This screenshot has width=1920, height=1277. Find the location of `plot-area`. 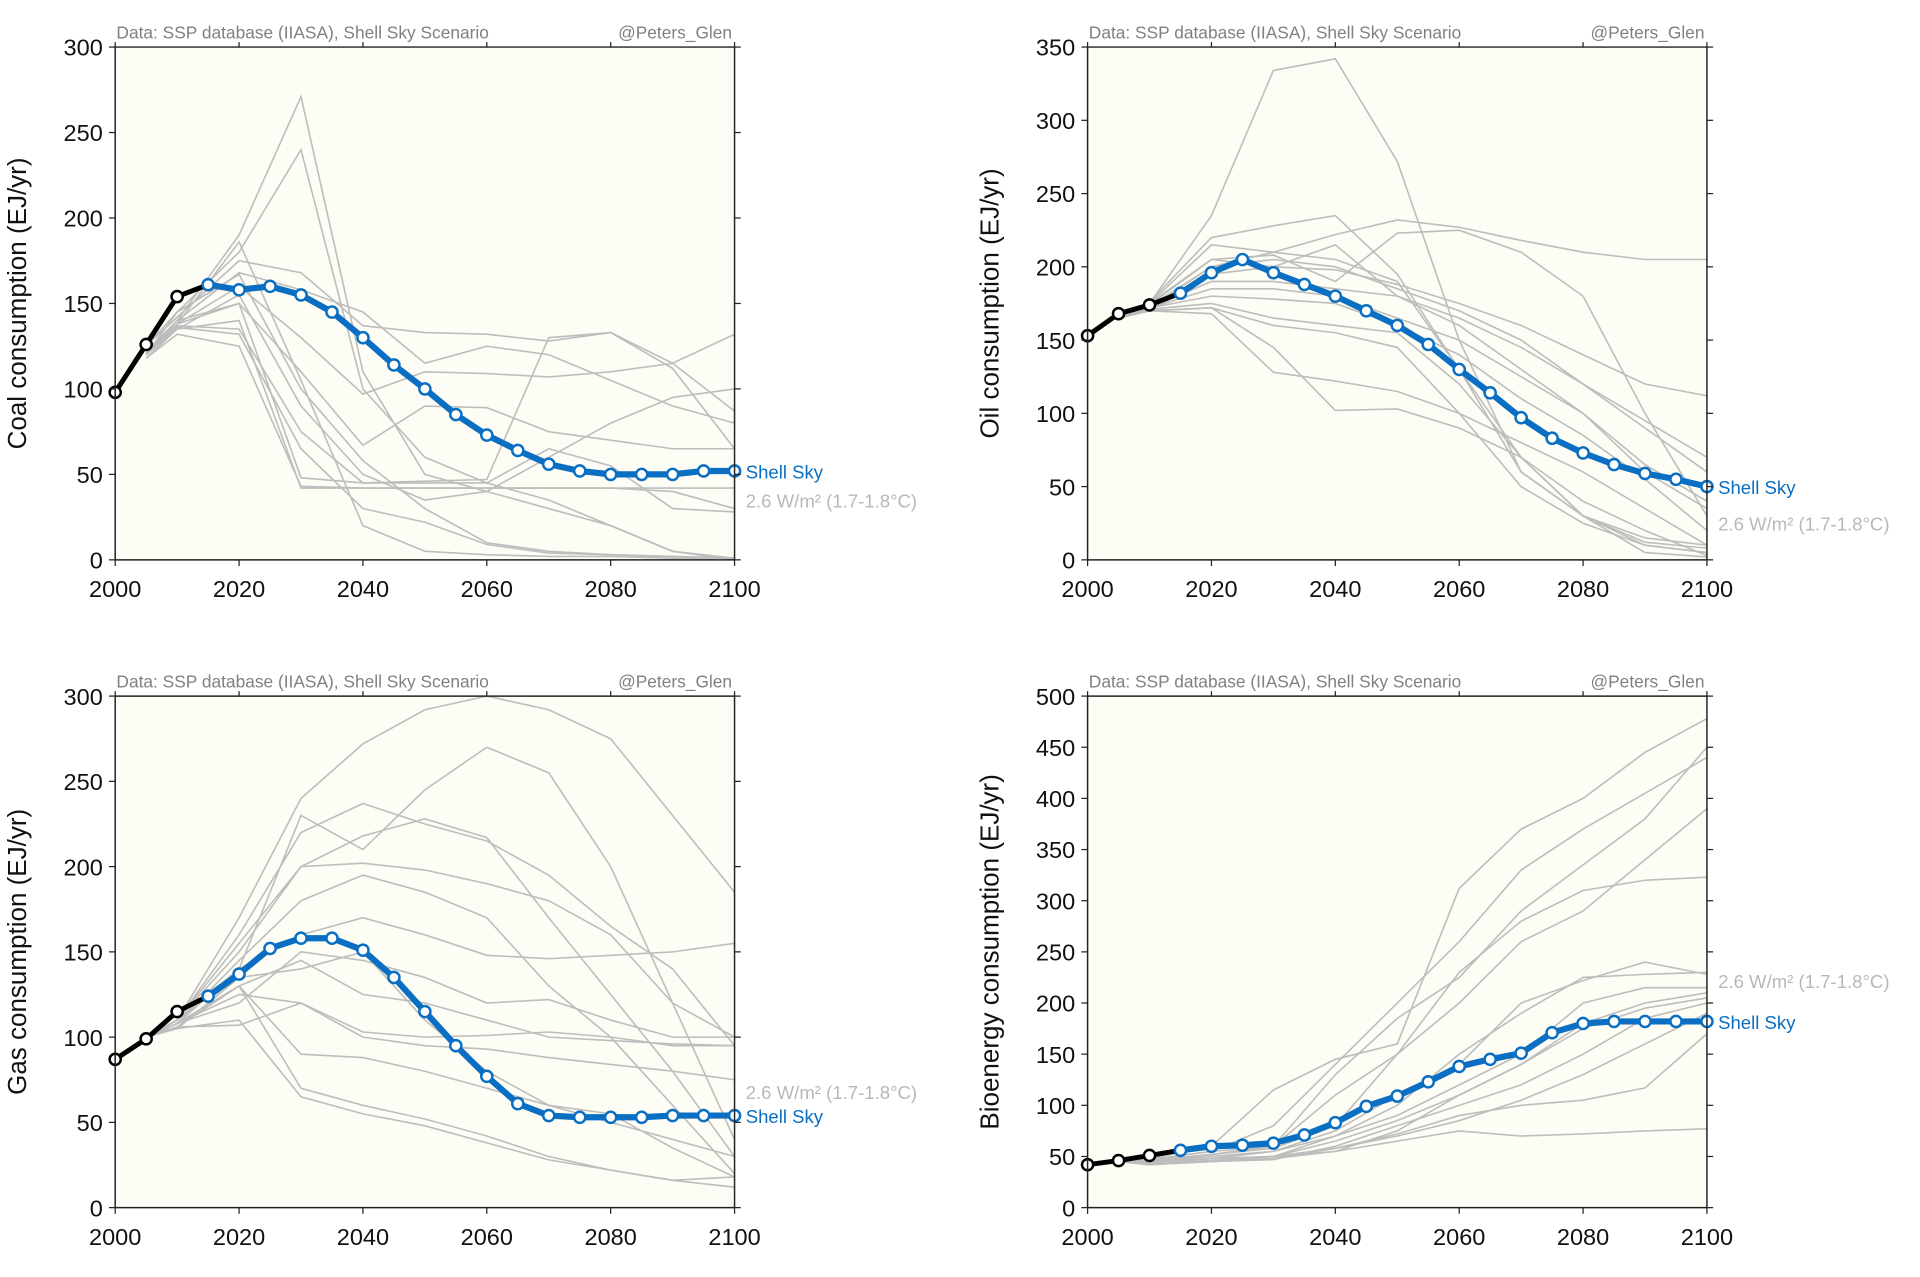

plot-area is located at coordinates (1397, 952).